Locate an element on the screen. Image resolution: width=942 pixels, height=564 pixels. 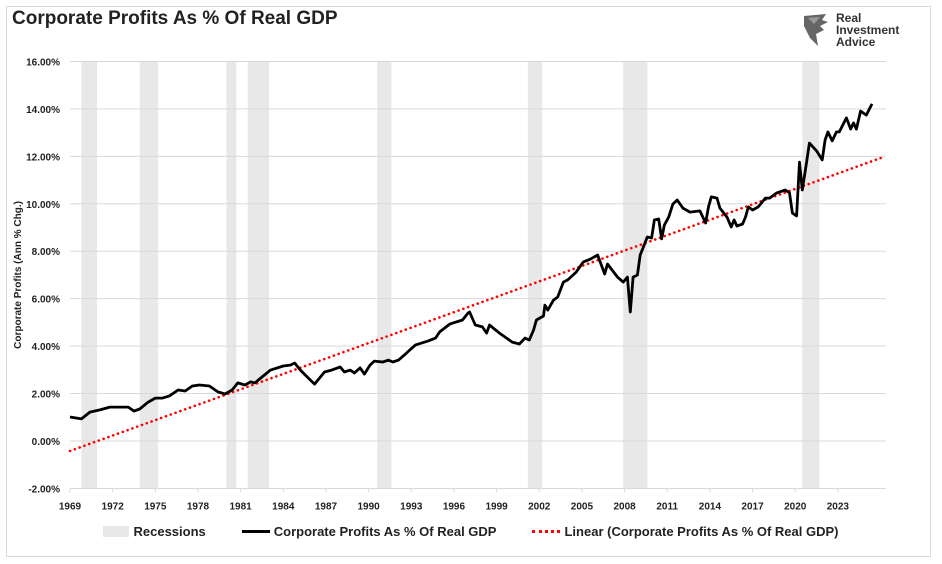
legend-label: Corporate Profits As % Of Real GDP is located at coordinates (385, 531).